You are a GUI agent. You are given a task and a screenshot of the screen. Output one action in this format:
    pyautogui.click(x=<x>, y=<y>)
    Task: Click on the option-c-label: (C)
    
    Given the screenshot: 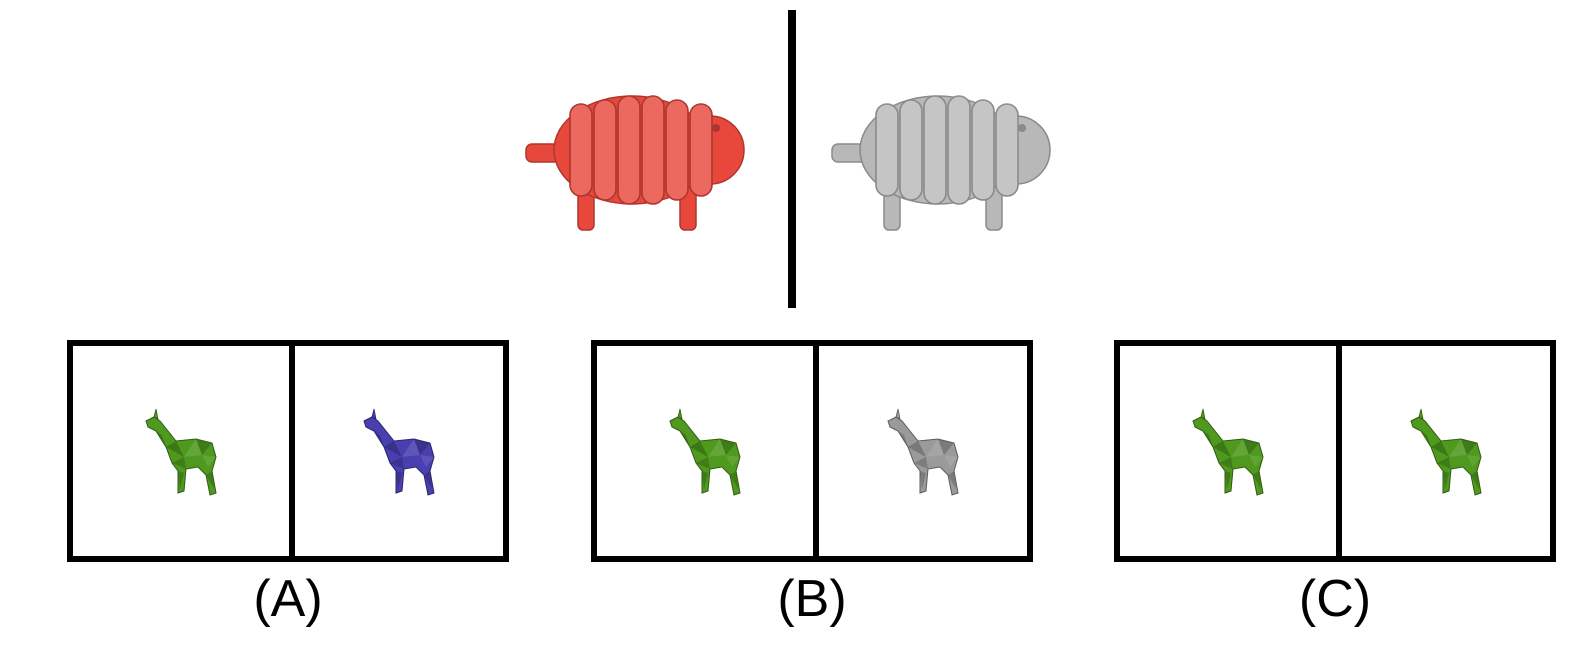 What is the action you would take?
    pyautogui.click(x=1335, y=599)
    